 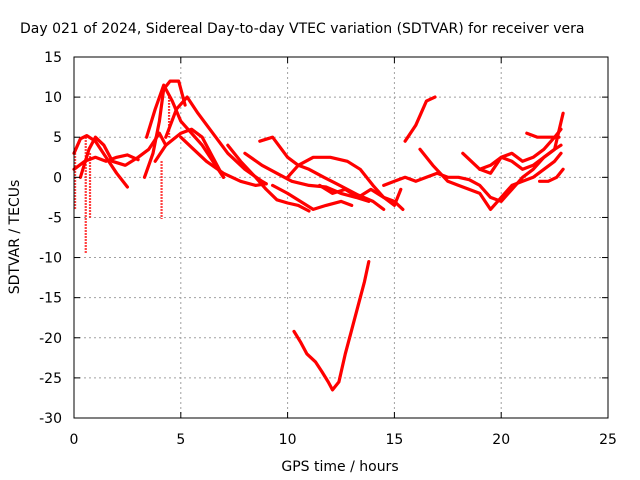 I want to click on series-sat-n, so click(x=361, y=197).